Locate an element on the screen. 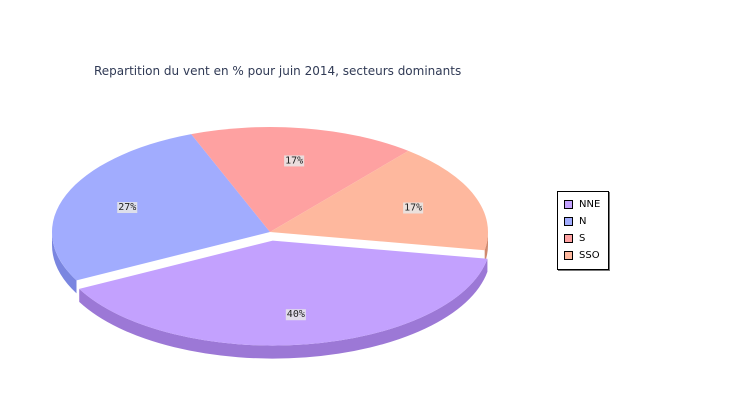 The image size is (750, 400). data-label-bg-sso is located at coordinates (413, 208).